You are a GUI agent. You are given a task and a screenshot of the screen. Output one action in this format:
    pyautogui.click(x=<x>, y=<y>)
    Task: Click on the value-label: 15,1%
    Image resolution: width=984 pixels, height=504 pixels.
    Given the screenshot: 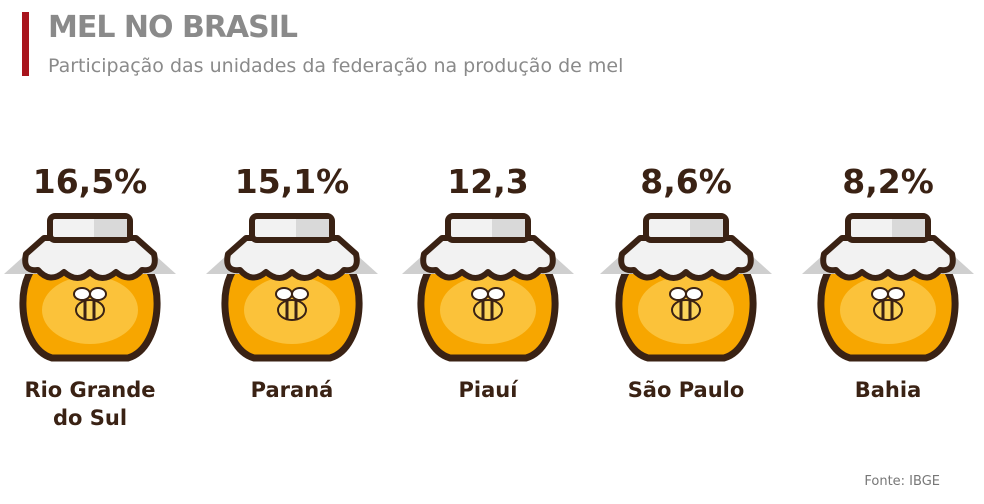 What is the action you would take?
    pyautogui.click(x=292, y=181)
    